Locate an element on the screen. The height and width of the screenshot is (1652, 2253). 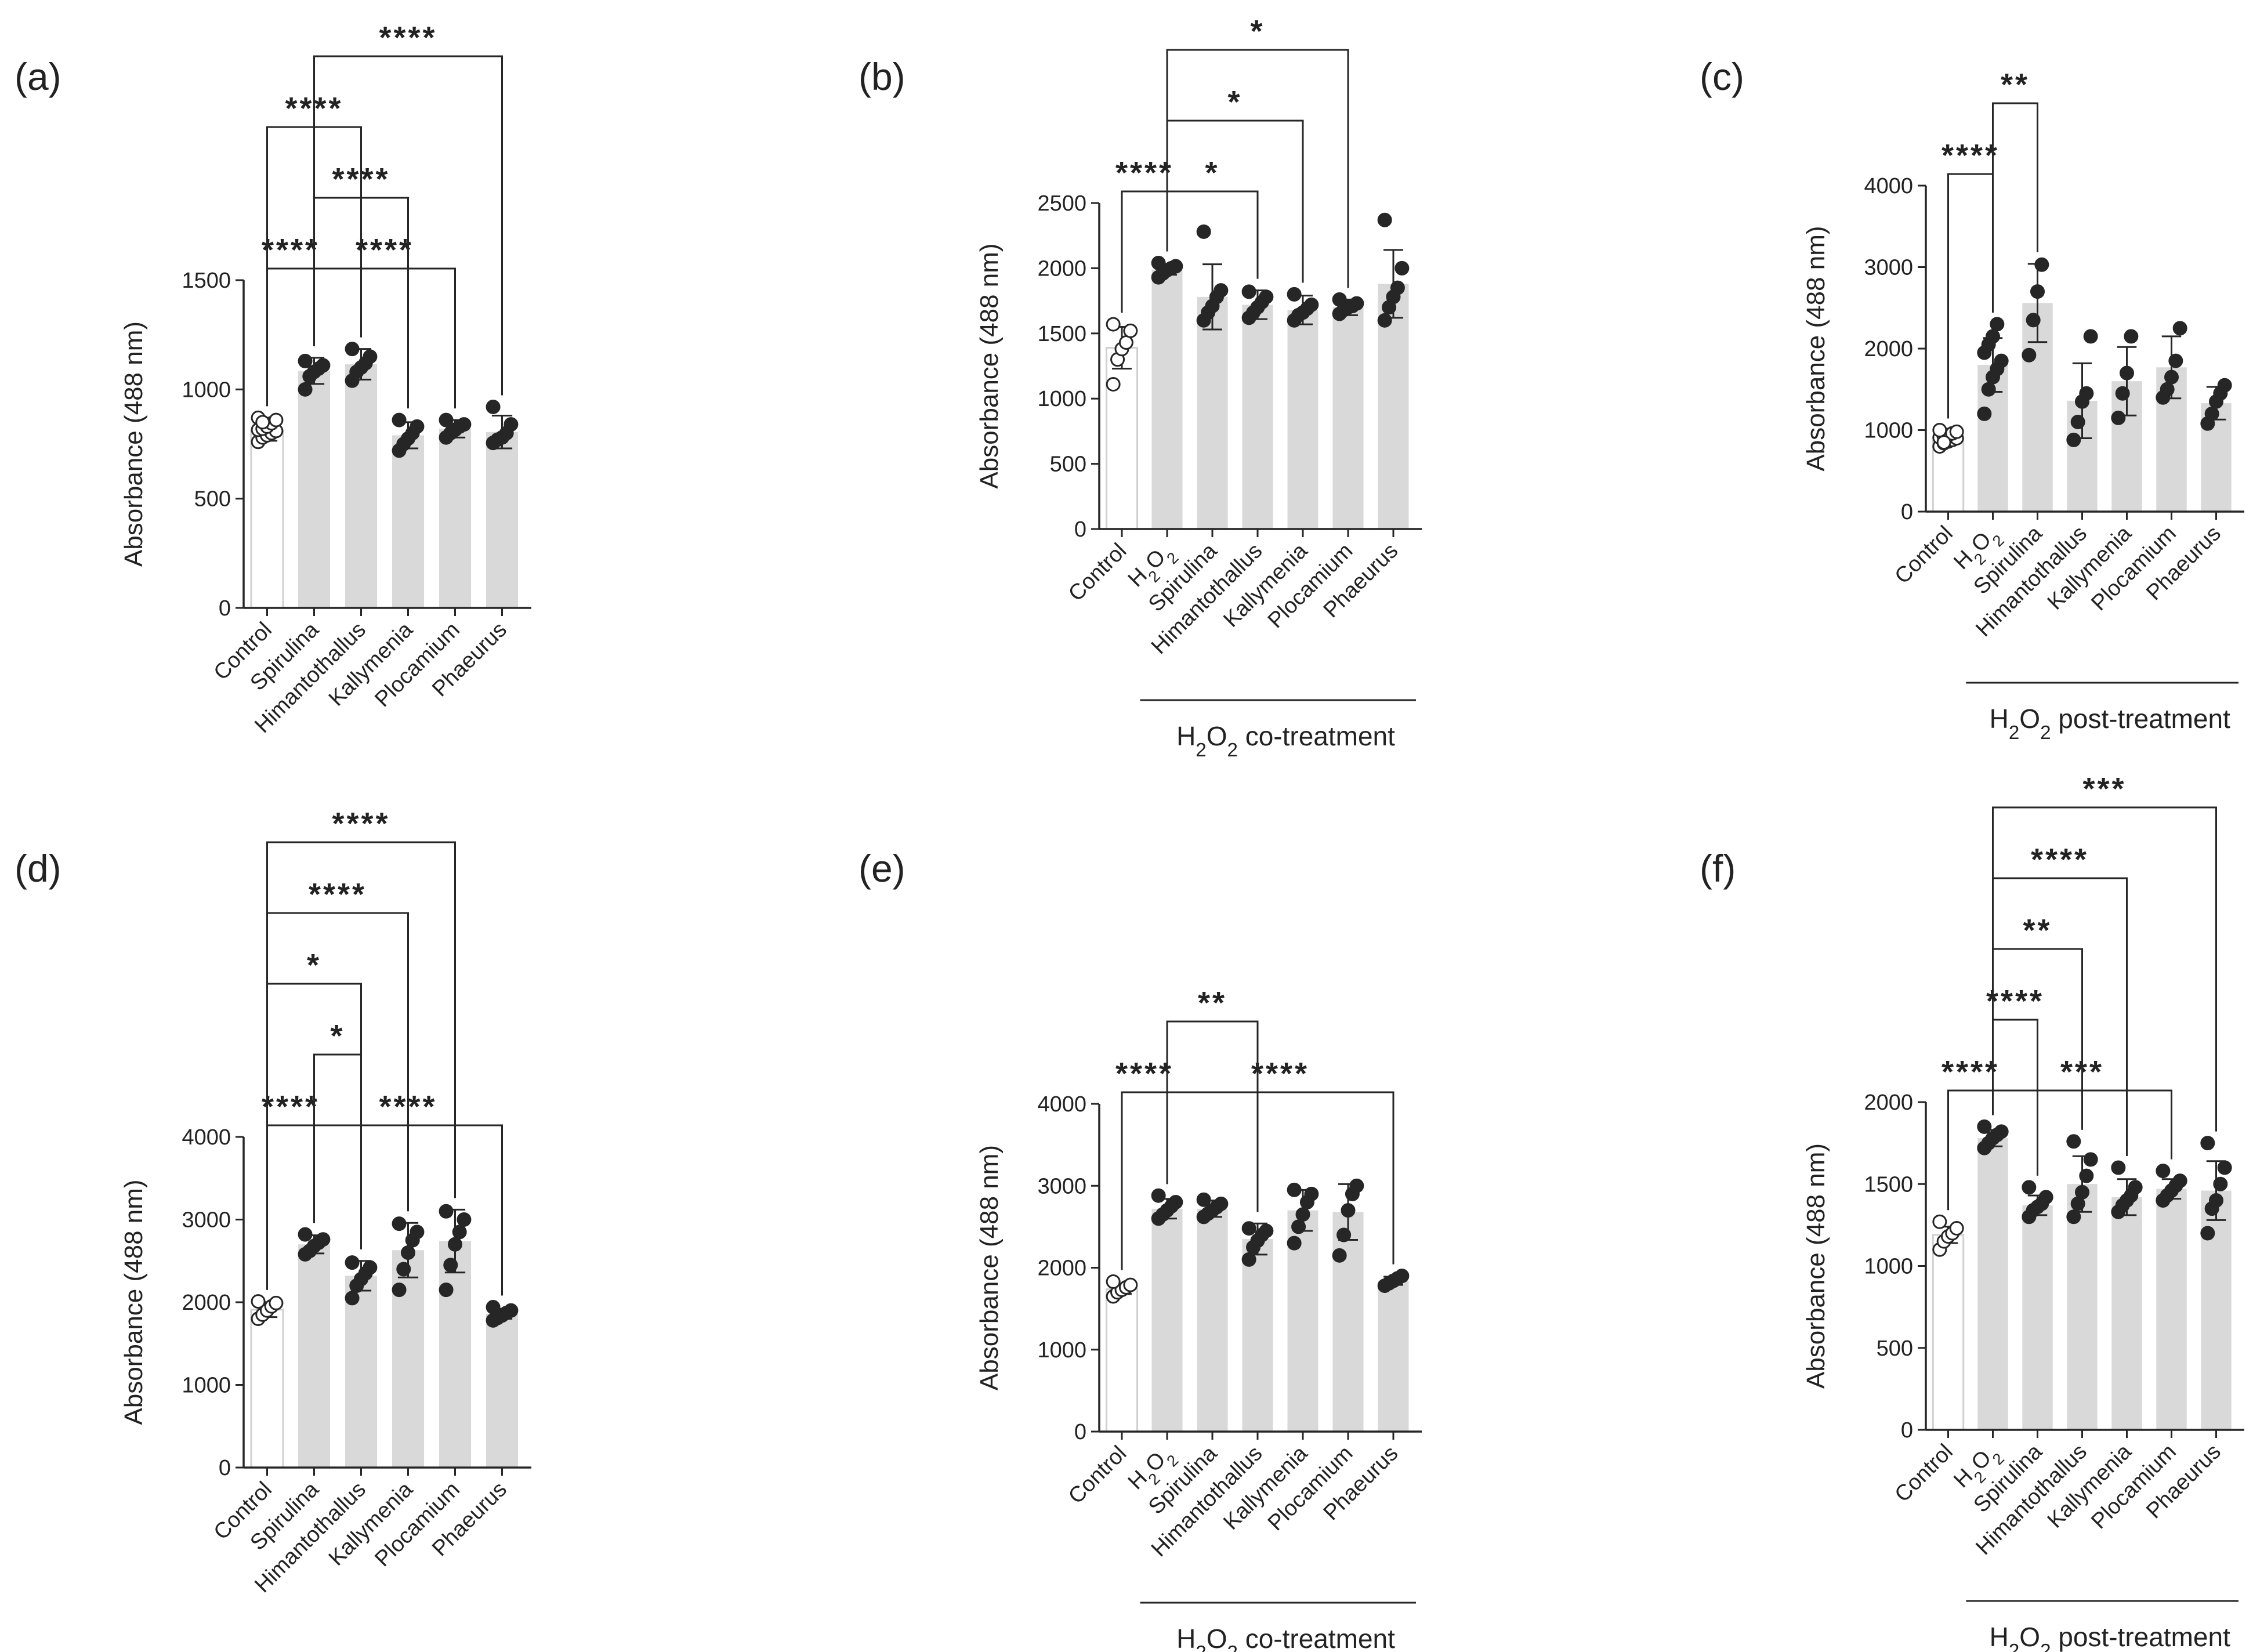
x-tick-label: Control is located at coordinates (1097, 572).